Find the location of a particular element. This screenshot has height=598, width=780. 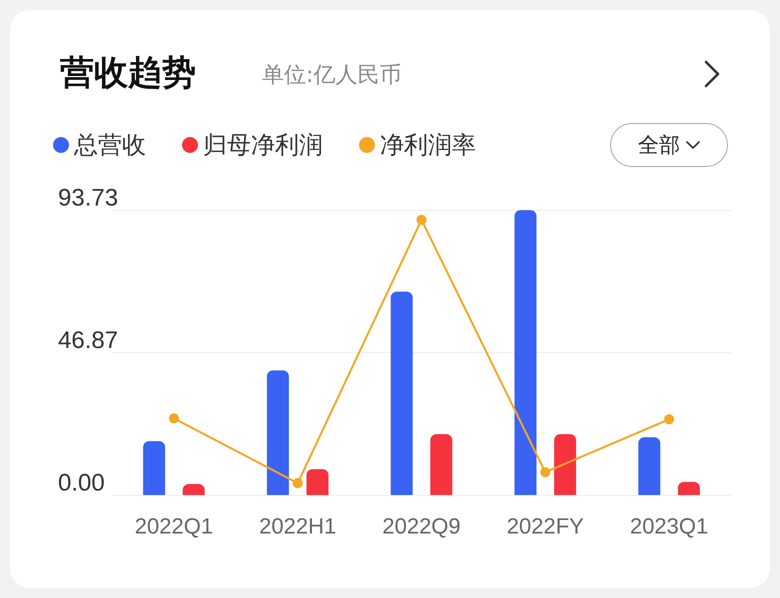

x-tick-label: 2022Q9 is located at coordinates (421, 526).